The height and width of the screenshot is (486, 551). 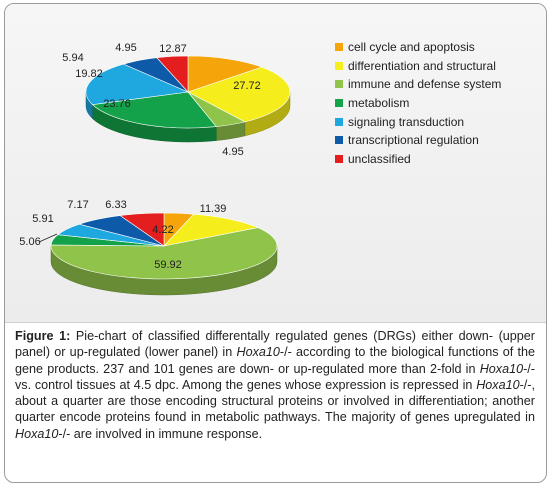 What do you see at coordinates (406, 121) in the screenshot?
I see `legend-label: signaling transduction` at bounding box center [406, 121].